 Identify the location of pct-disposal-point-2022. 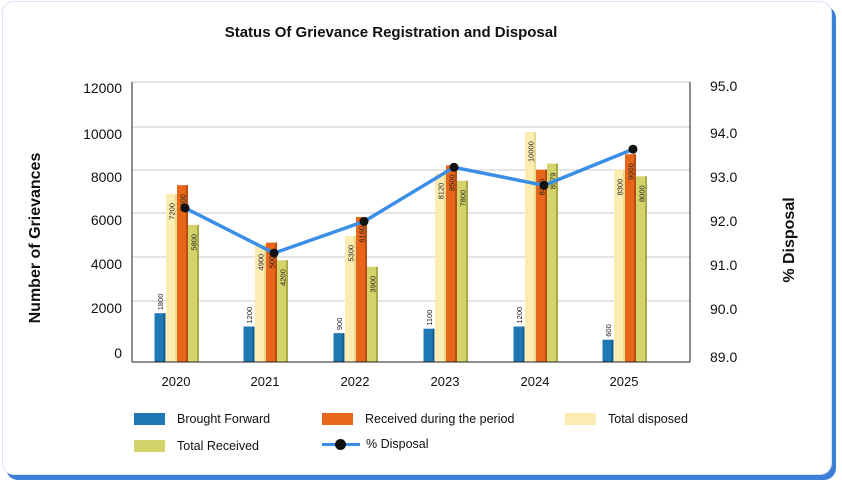
(364, 221).